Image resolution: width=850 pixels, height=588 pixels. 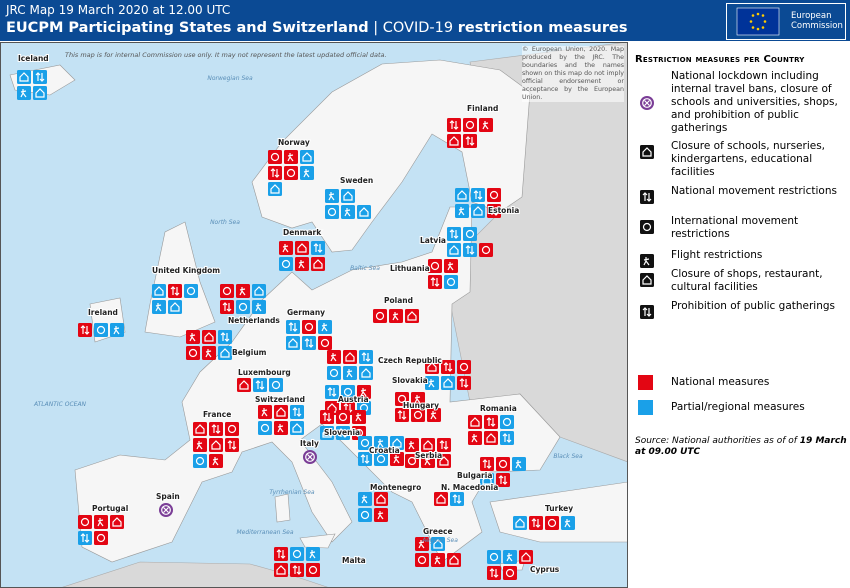 I want to click on legend-measure: Prohibition of public gatherings, so click(x=753, y=306).